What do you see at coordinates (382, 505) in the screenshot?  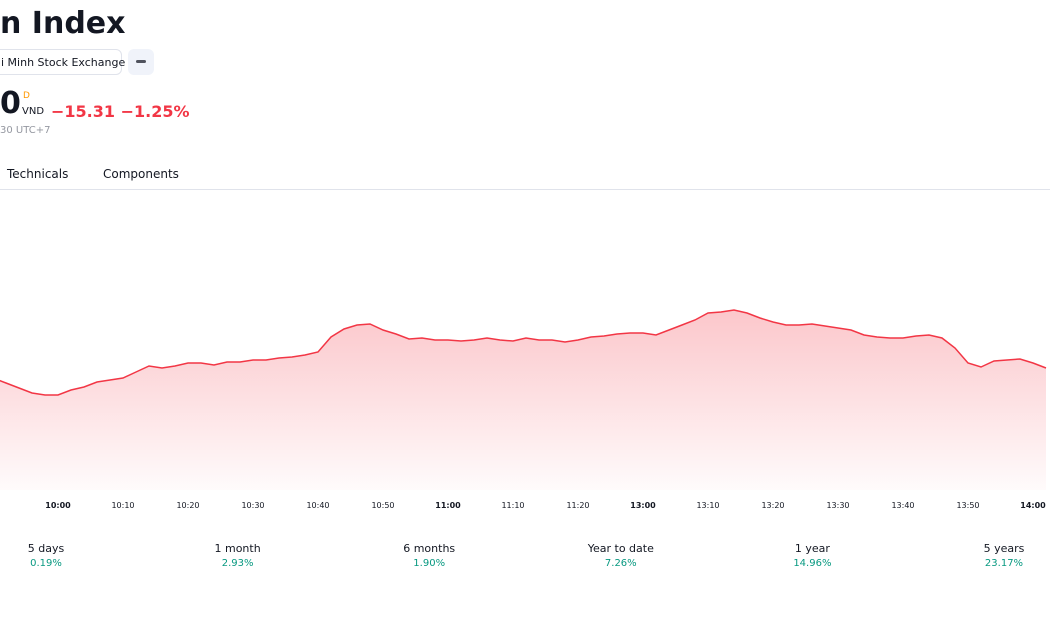 I see `x-tick-label: 10:50` at bounding box center [382, 505].